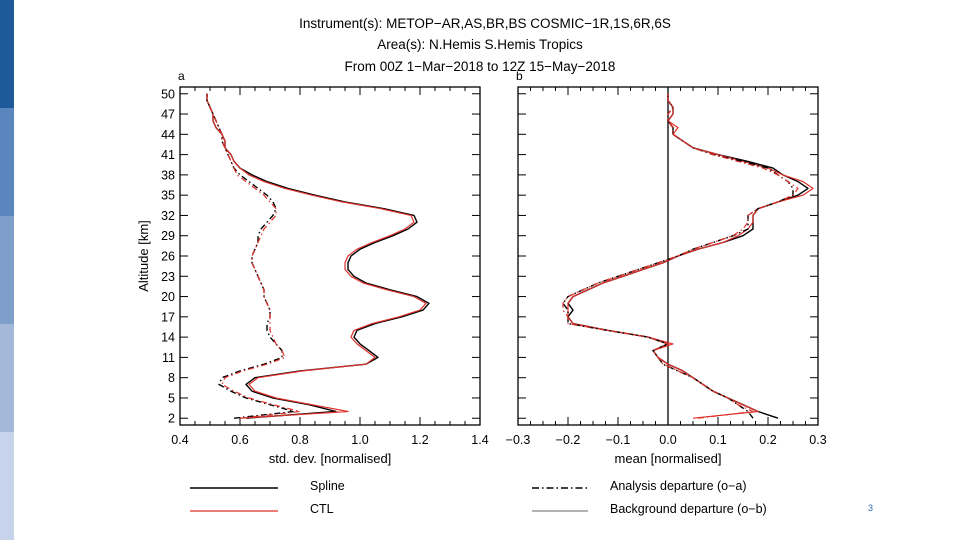 The height and width of the screenshot is (540, 960). Describe the element at coordinates (480, 66) in the screenshot. I see `chart-title-line3: From 00Z 1−Mar−2018 to 12Z 15−May−2018` at that location.